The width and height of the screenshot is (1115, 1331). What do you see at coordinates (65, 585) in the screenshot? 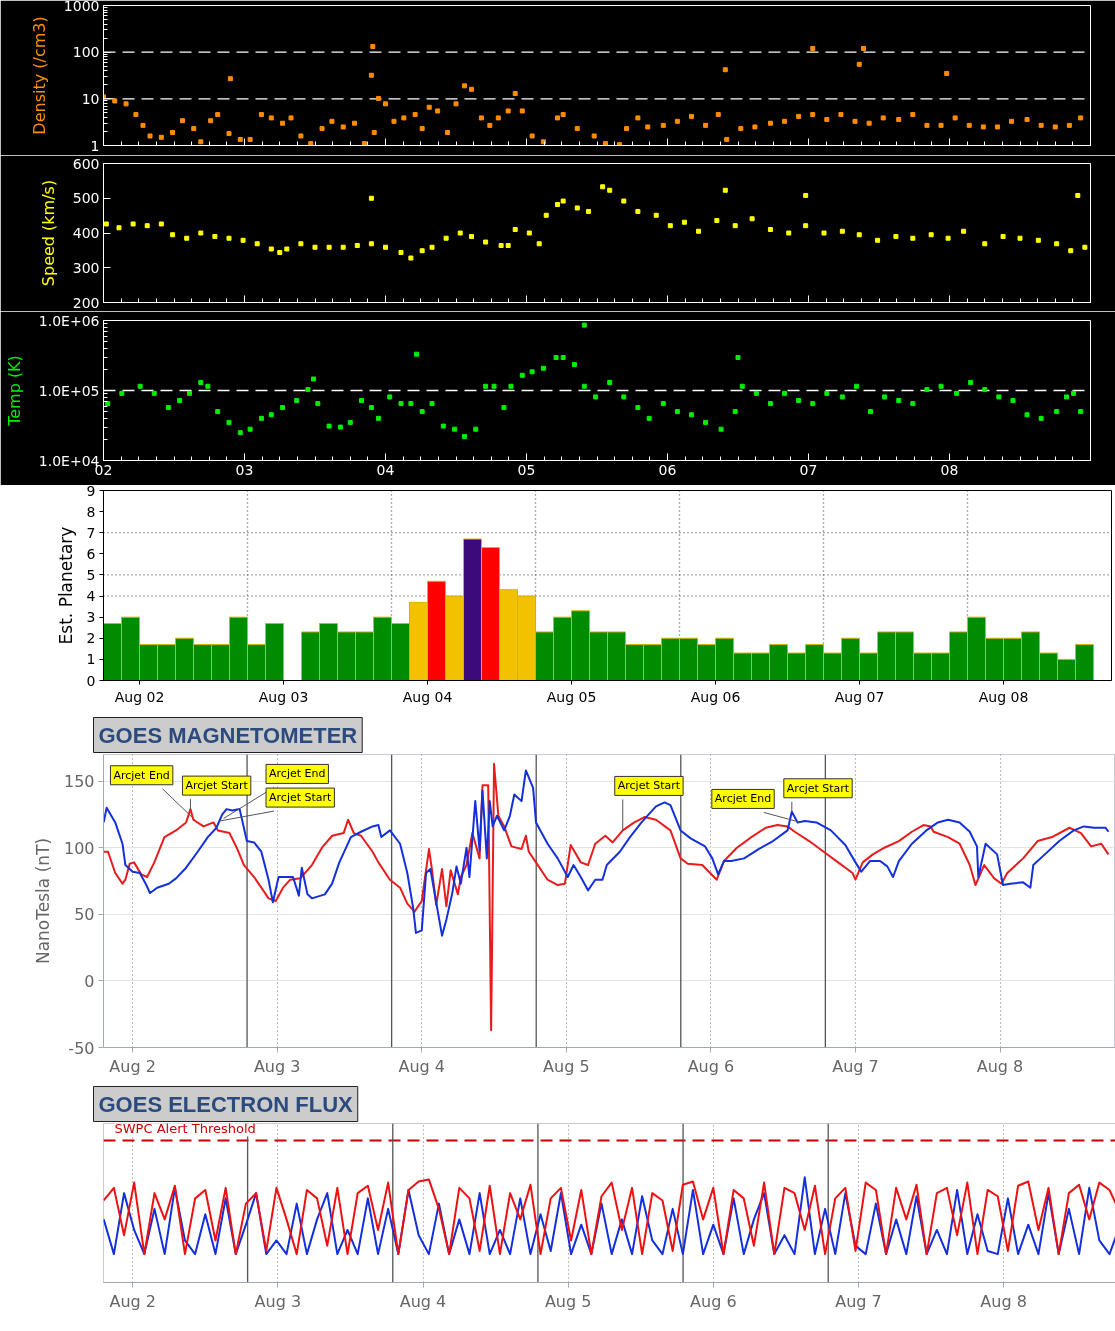
I see `y-axis-title: Est. Planetary` at bounding box center [65, 585].